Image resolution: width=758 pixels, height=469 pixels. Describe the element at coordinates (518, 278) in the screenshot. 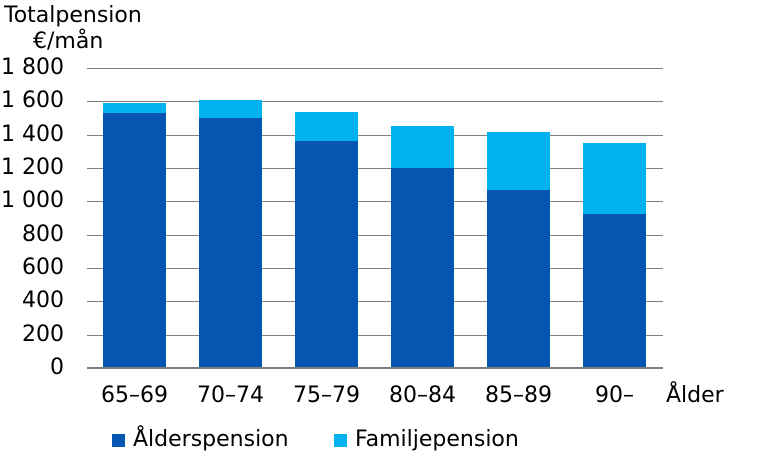

I see `bar-segment-Ålderspension-85–89` at that location.